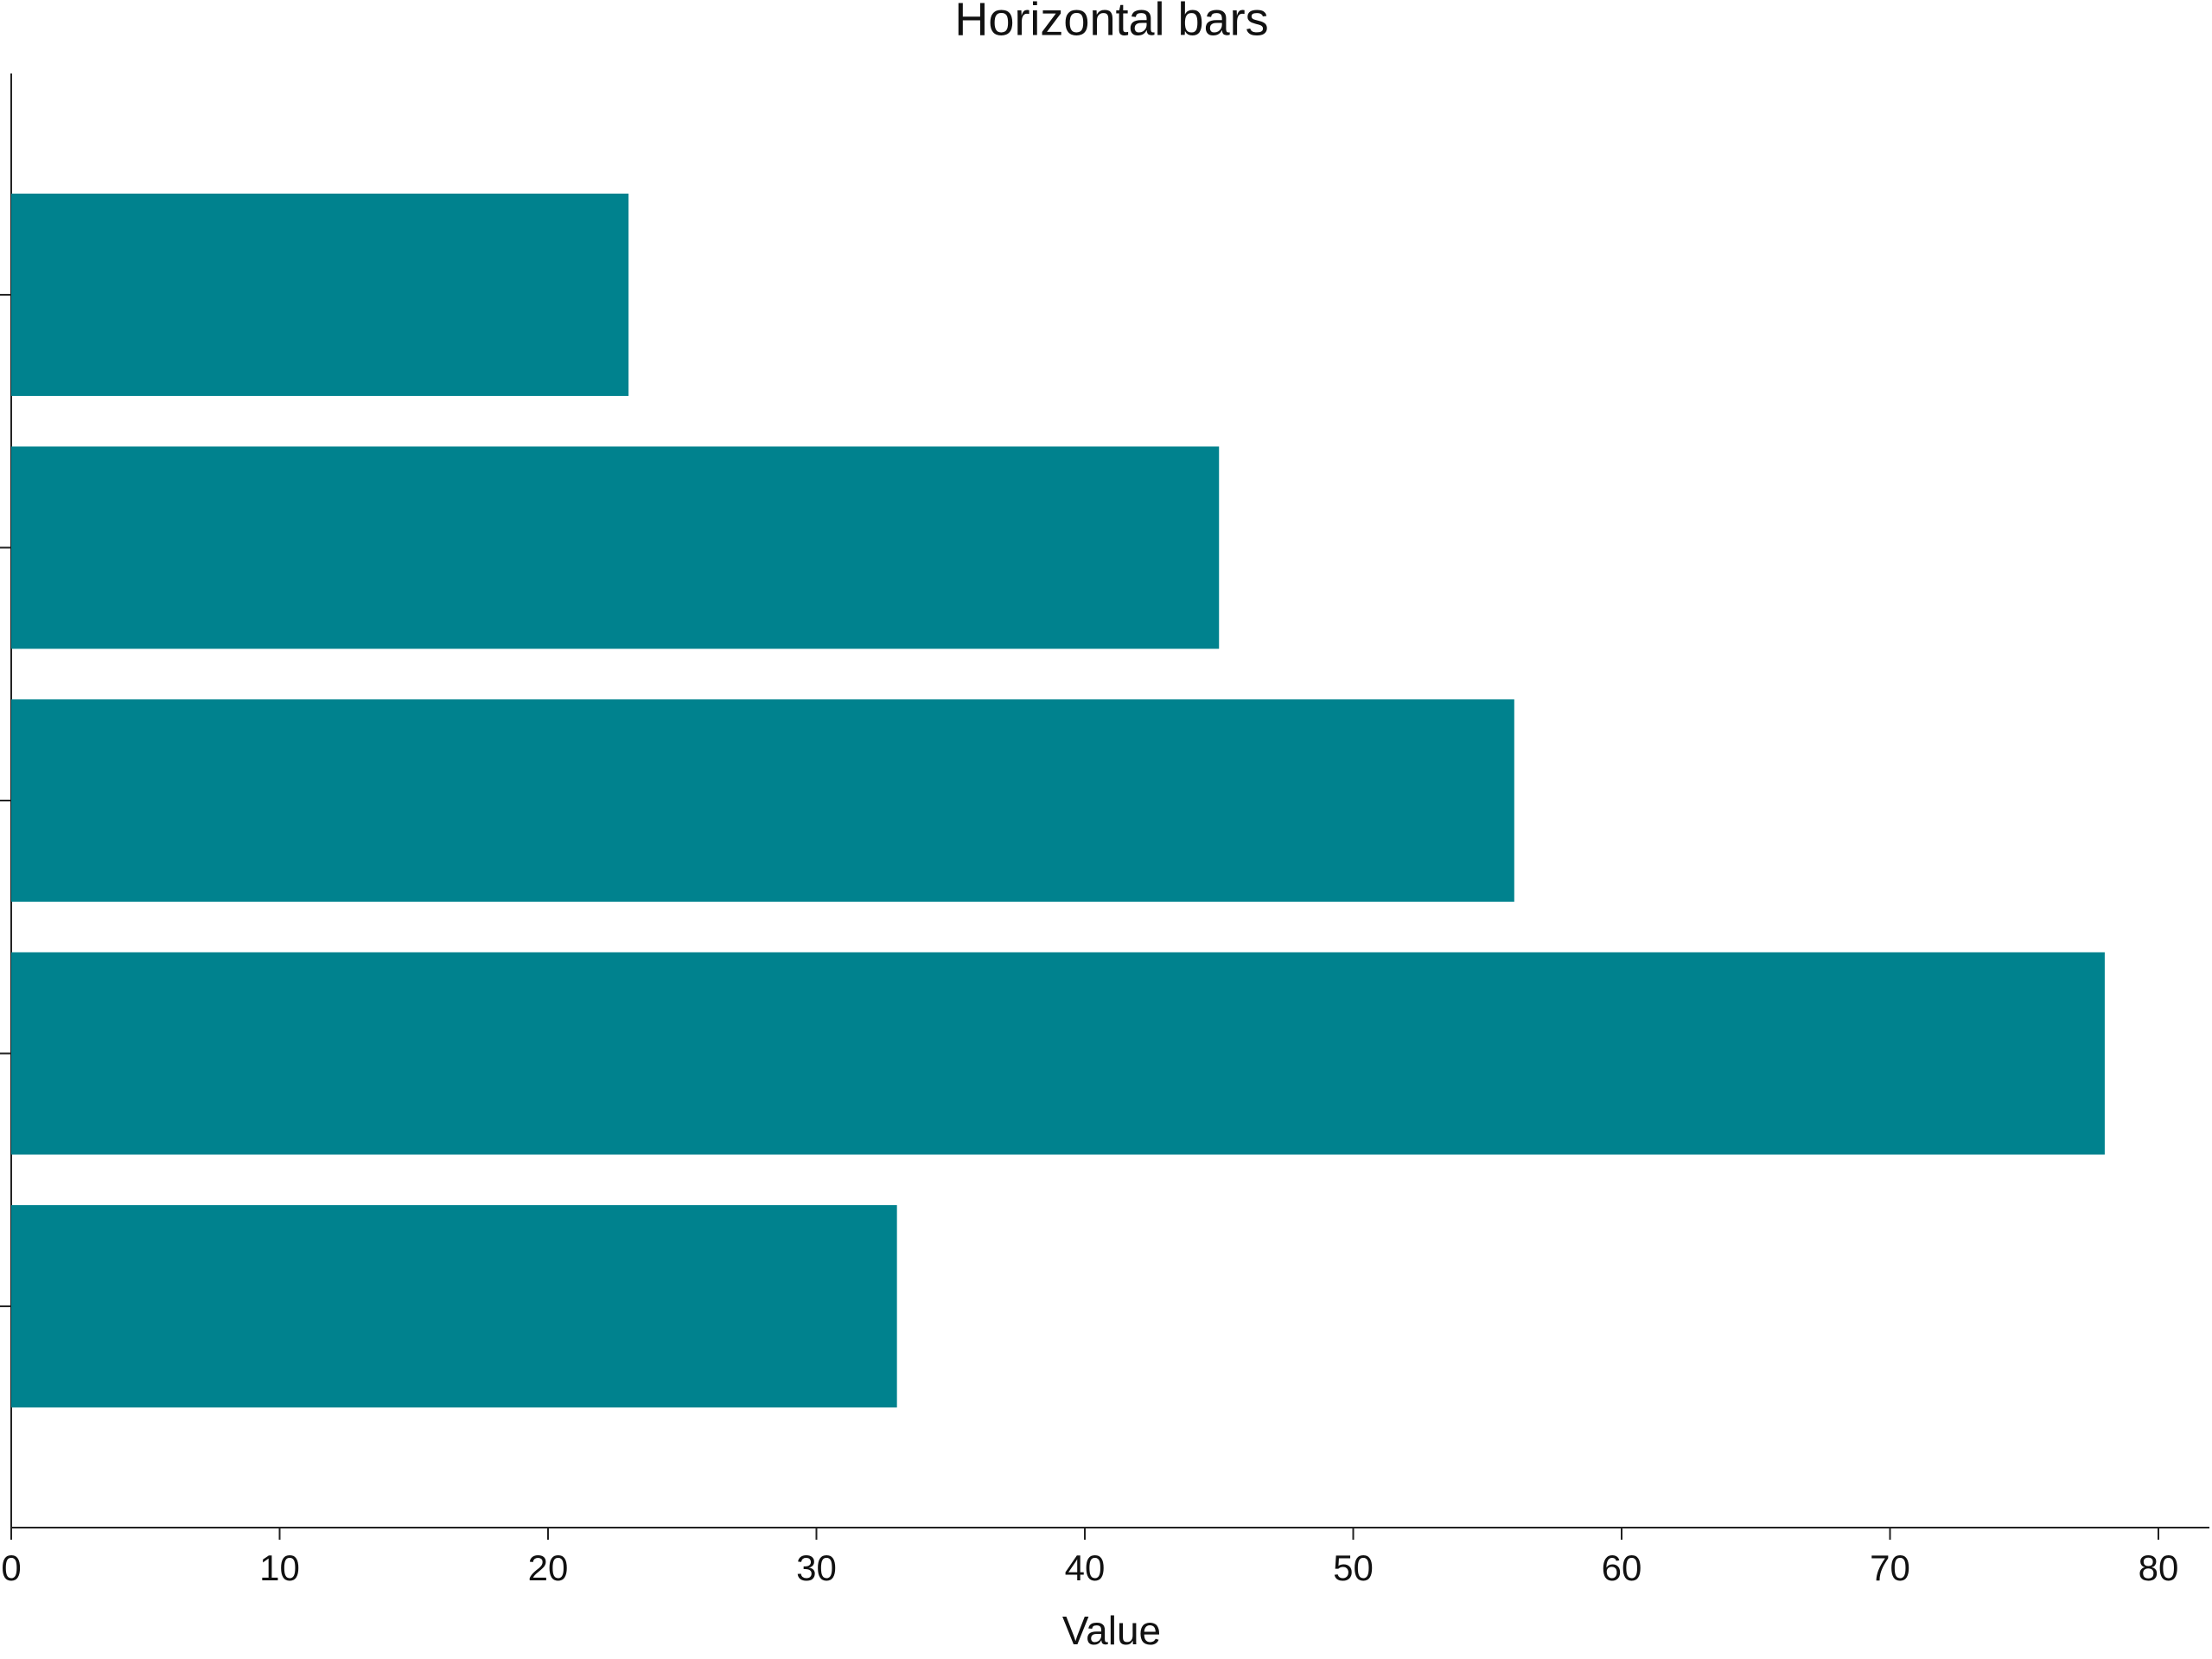 The image size is (2212, 1659). I want to click on x-tick-label: 50, so click(1353, 1567).